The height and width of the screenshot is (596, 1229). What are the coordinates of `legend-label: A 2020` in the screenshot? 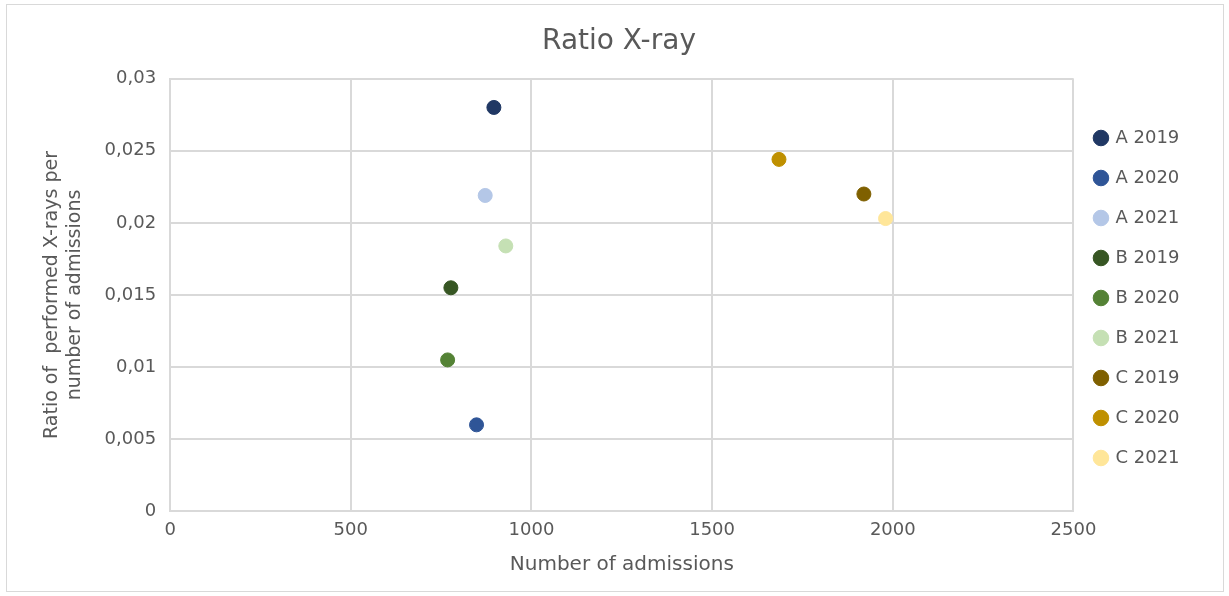 It's located at (1153, 176).